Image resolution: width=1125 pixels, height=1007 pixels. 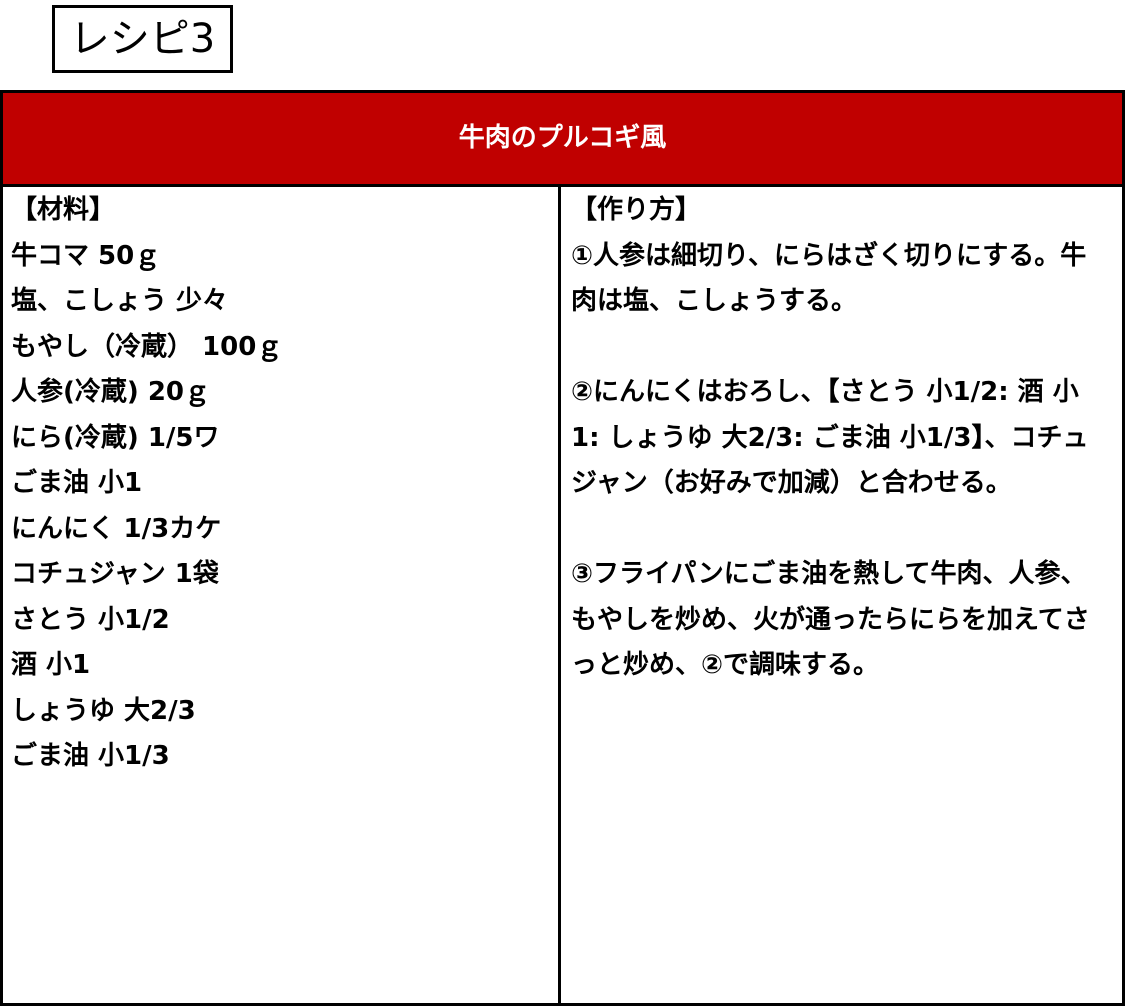 I want to click on ingredient-item: さとう 小1/2, so click(x=90, y=619).